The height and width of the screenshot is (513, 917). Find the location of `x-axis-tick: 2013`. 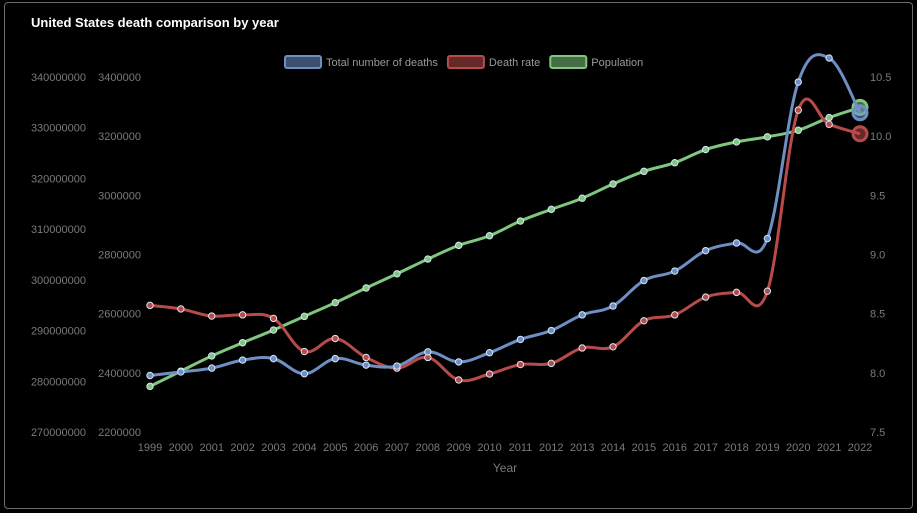

x-axis-tick: 2013 is located at coordinates (582, 448).